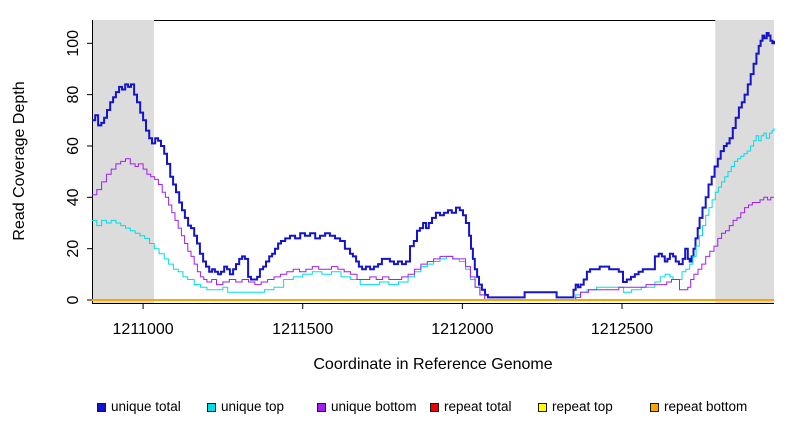 The height and width of the screenshot is (432, 792). What do you see at coordinates (73, 197) in the screenshot?
I see `y-tick-label: 40` at bounding box center [73, 197].